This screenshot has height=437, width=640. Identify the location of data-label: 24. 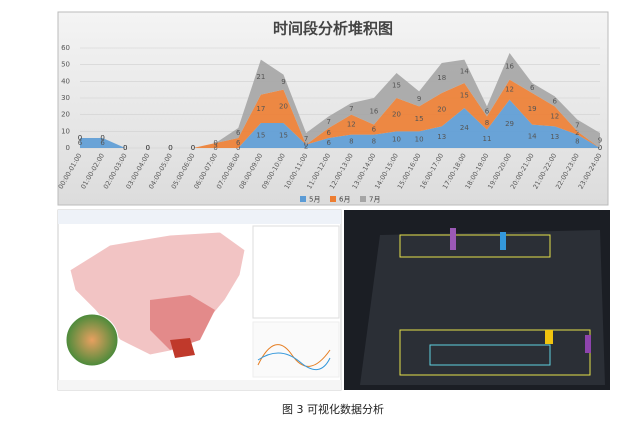
(464, 128).